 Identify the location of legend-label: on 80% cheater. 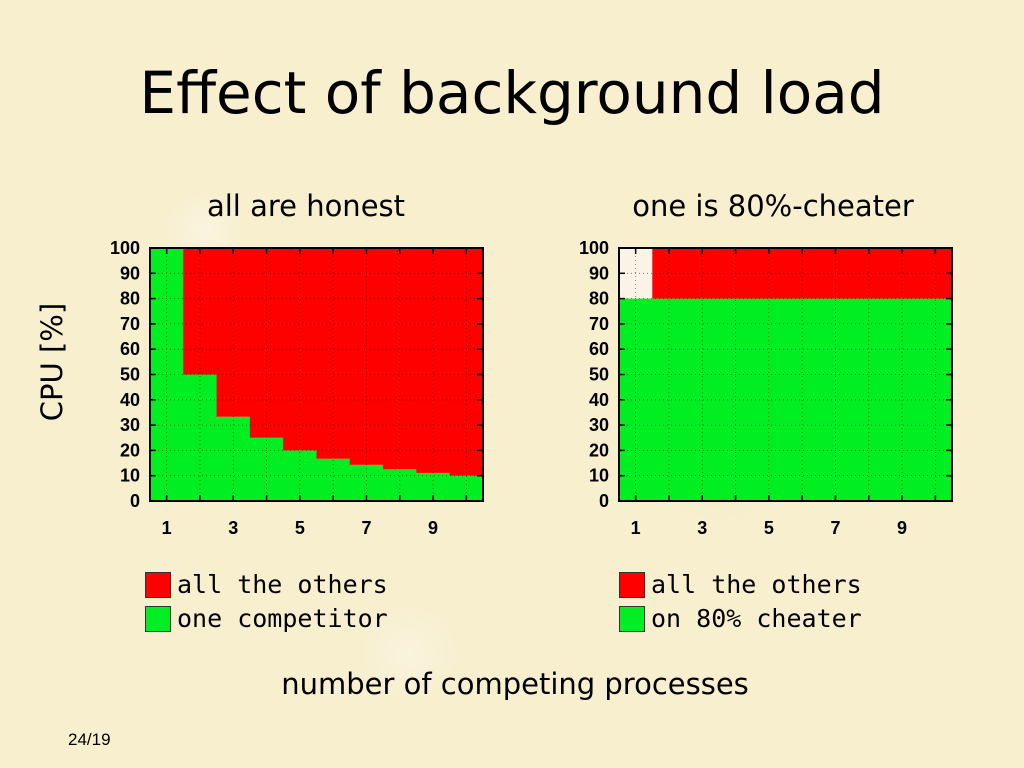
(756, 618).